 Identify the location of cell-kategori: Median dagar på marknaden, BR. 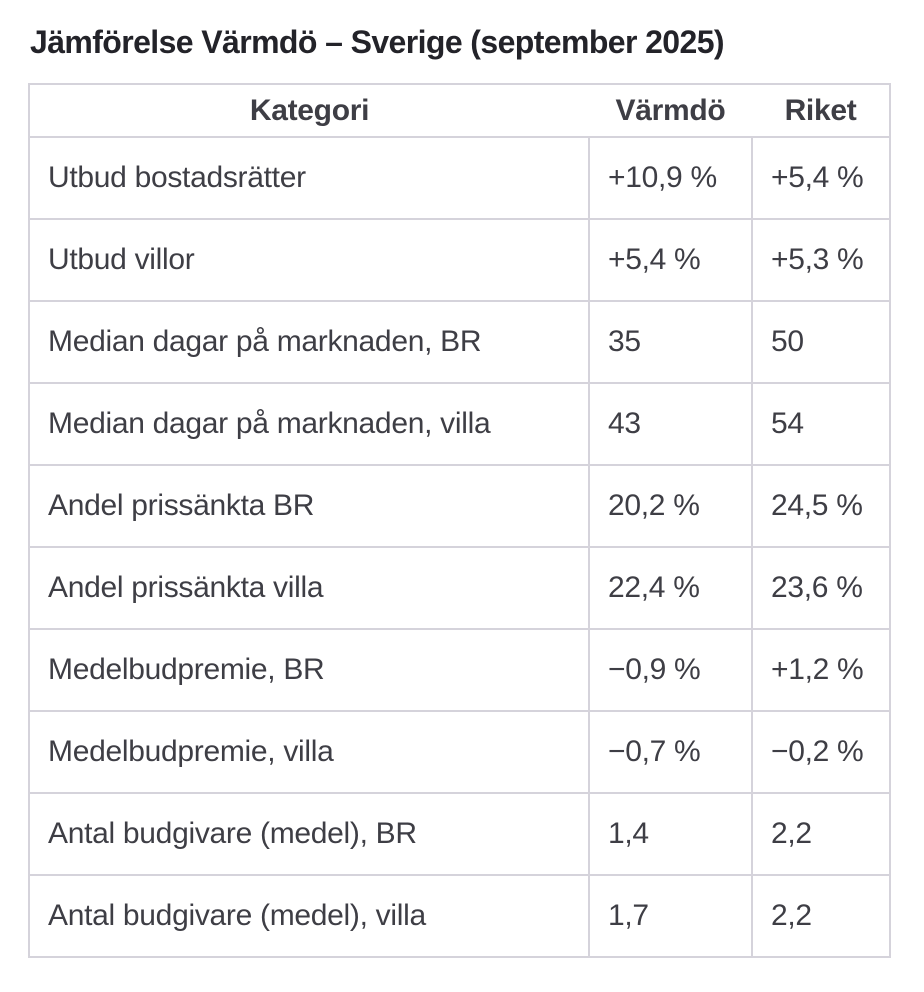
(309, 342).